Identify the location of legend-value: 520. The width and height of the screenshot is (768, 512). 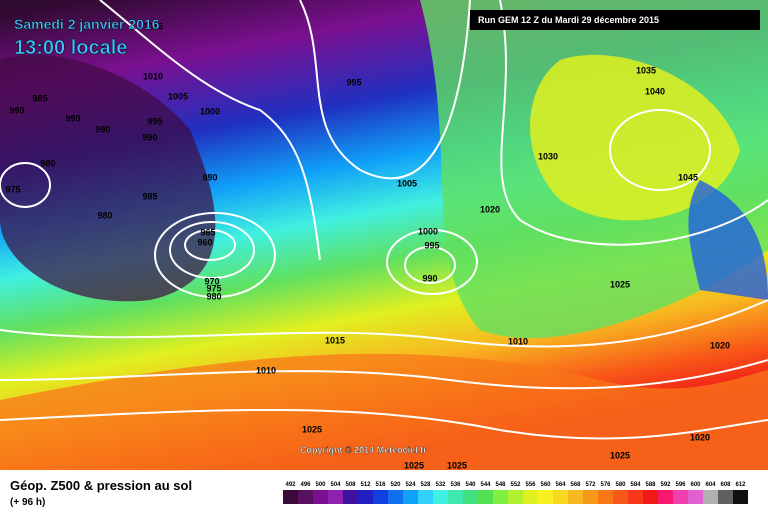
(395, 485).